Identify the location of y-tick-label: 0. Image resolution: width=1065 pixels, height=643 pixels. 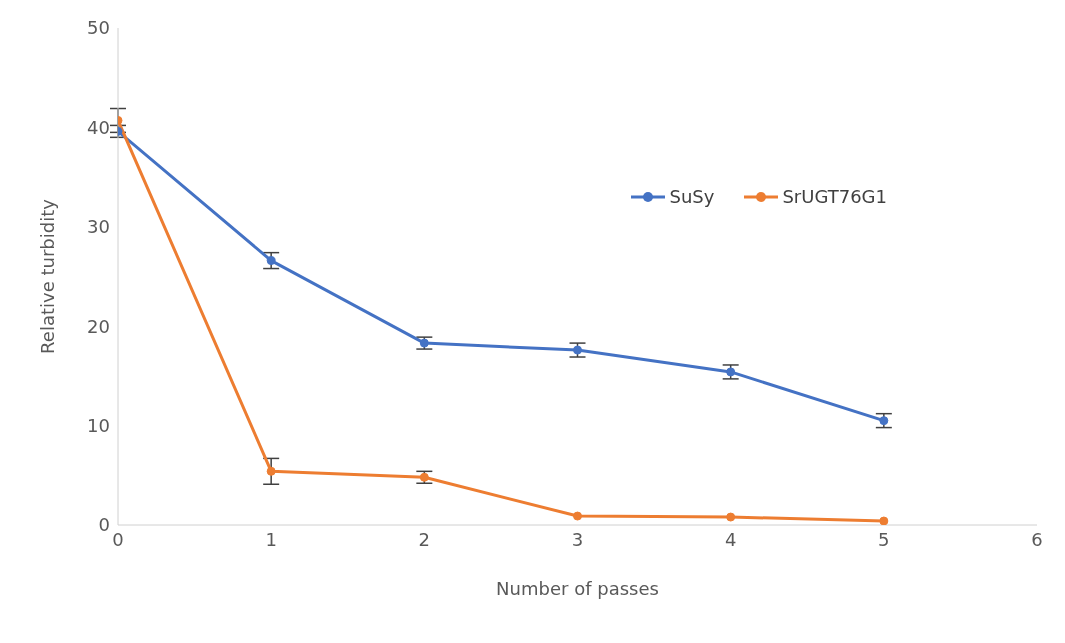
(104, 525).